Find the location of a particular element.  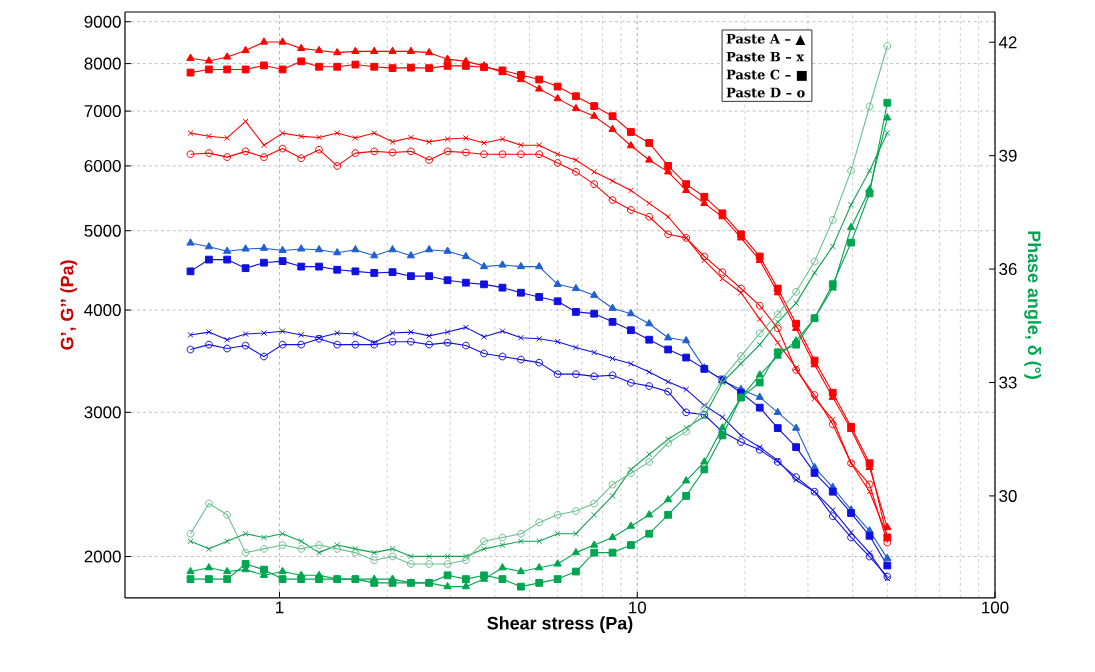

y-tick-label: 2000 is located at coordinates (102, 556).